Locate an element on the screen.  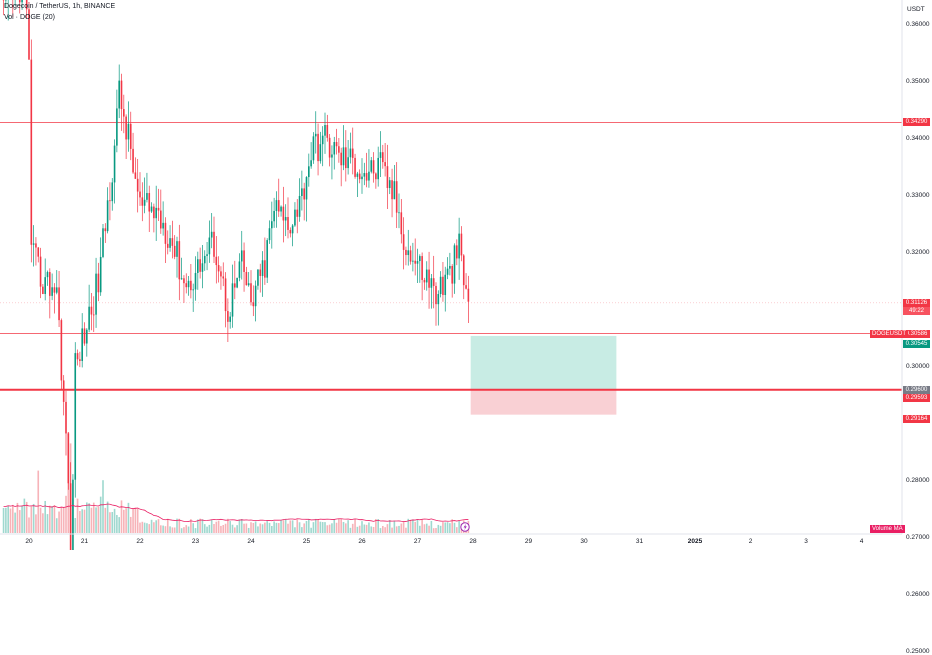
time-tick-label: 2025 is located at coordinates (695, 541).